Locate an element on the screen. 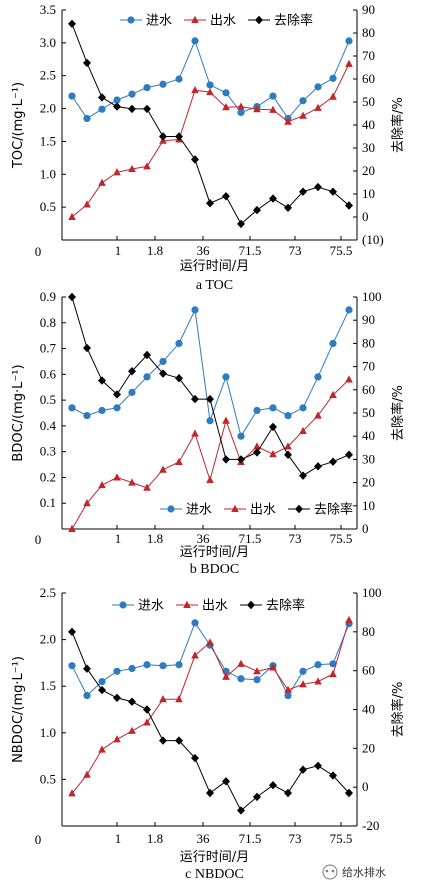 This screenshot has width=426, height=888. left-tick-label: 0.3 is located at coordinates (48, 451).